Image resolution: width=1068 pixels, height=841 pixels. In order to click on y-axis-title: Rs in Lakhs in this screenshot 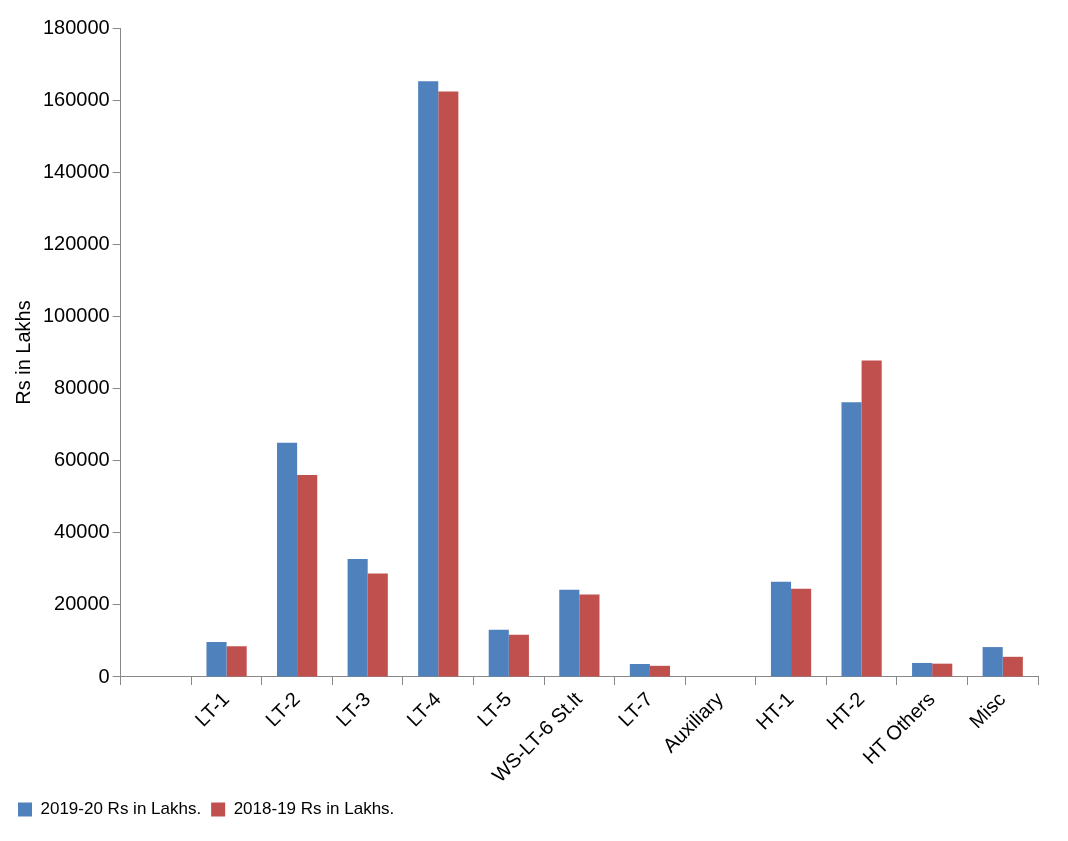, I will do `click(22, 352)`.